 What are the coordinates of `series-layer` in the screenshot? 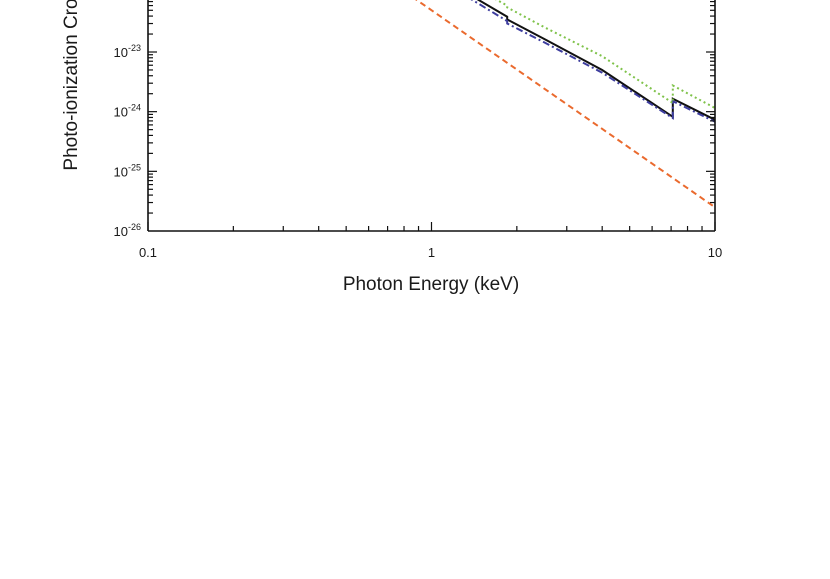 It's located at (565, 104).